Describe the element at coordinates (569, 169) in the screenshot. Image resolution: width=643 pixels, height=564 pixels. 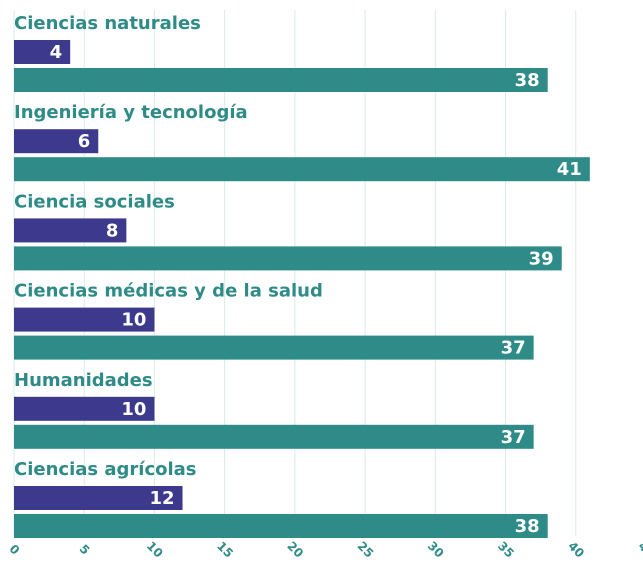
I see `value-label: 41` at that location.